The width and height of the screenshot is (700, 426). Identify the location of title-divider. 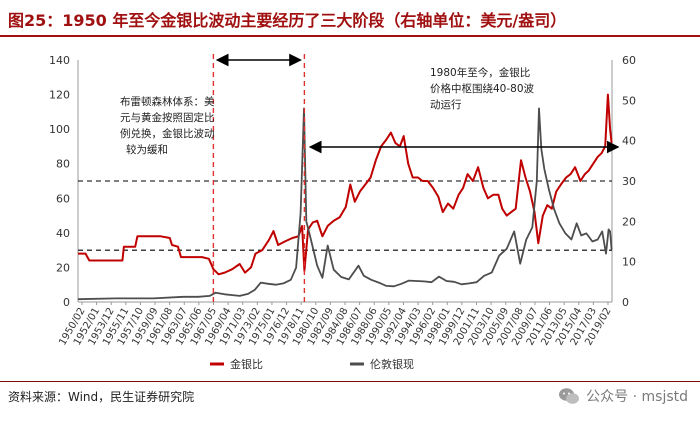
(350, 36).